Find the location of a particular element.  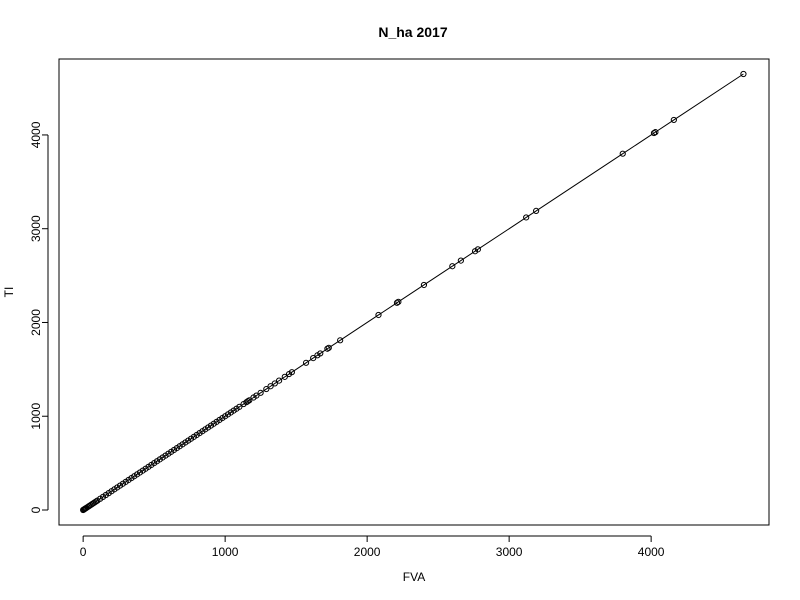

chart-title: N_ha 2017 is located at coordinates (412, 32).